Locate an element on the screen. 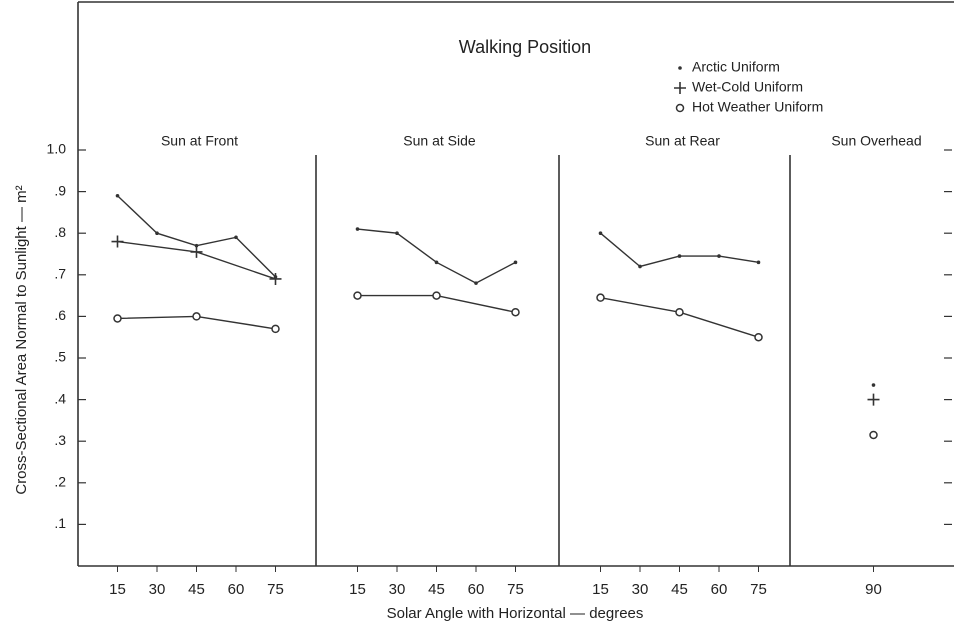 The image size is (956, 635). panel-title: Sun at Side is located at coordinates (439, 141).